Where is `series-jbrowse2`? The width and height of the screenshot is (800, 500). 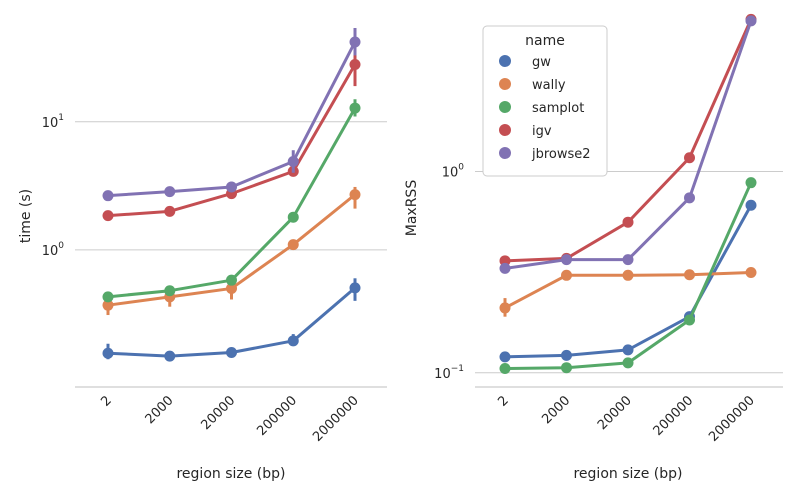
series-jbrowse2 is located at coordinates (231, 115).